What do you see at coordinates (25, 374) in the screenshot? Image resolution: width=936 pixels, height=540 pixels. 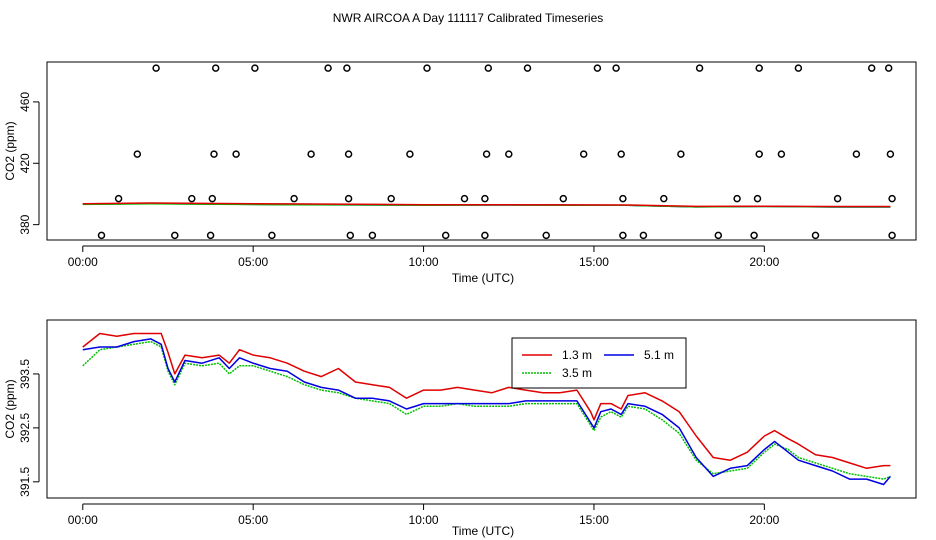 I see `bottom-y-tick-label: 393.5` at bounding box center [25, 374].